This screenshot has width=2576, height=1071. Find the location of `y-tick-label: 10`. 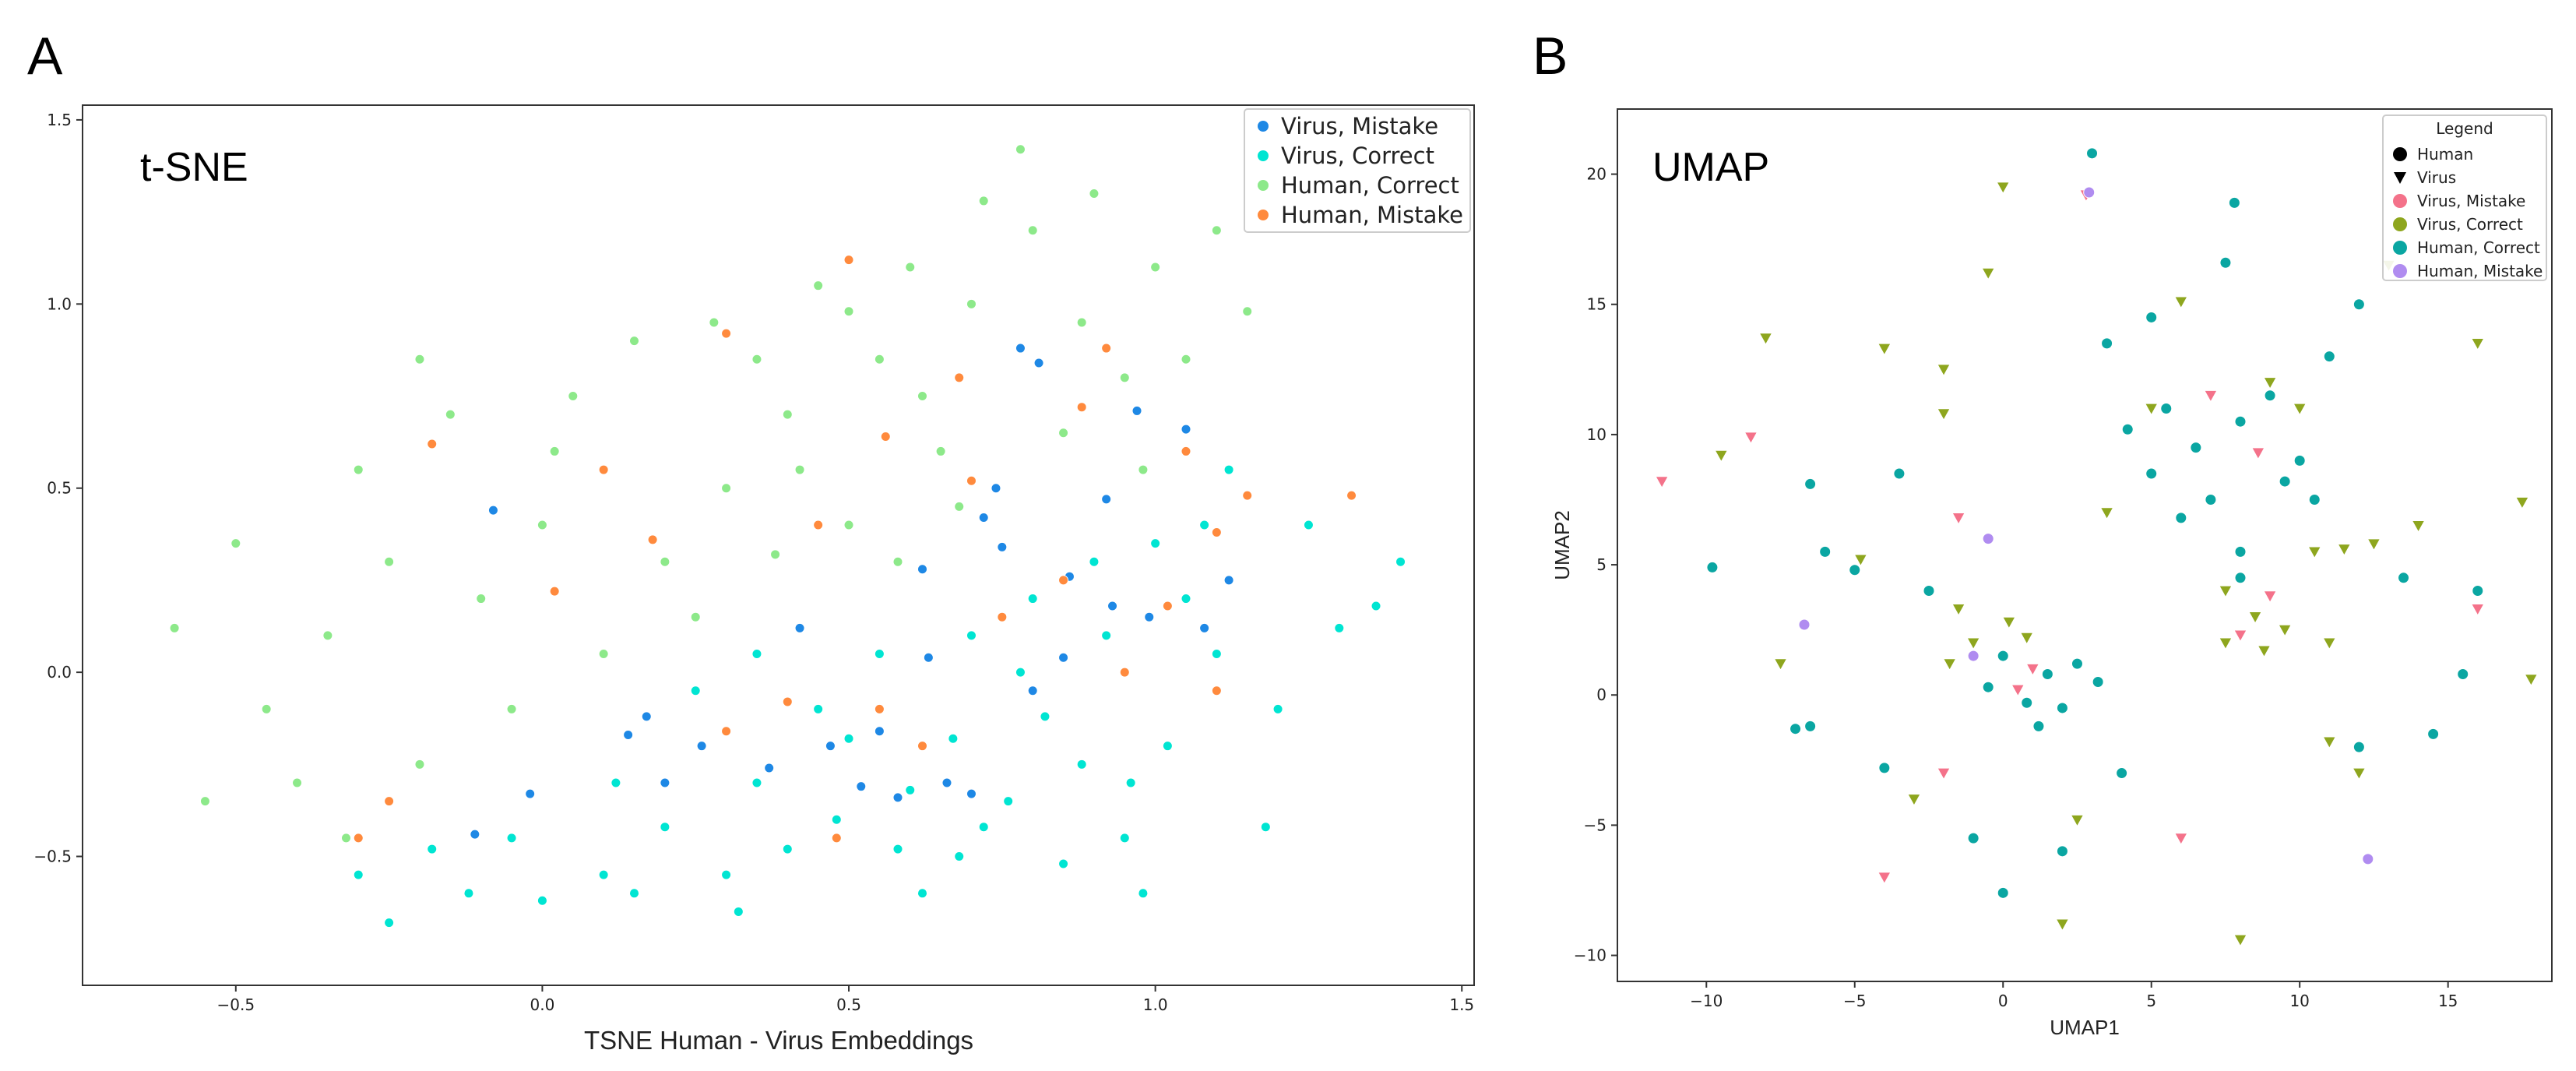

y-tick-label: 10 is located at coordinates (1596, 434).